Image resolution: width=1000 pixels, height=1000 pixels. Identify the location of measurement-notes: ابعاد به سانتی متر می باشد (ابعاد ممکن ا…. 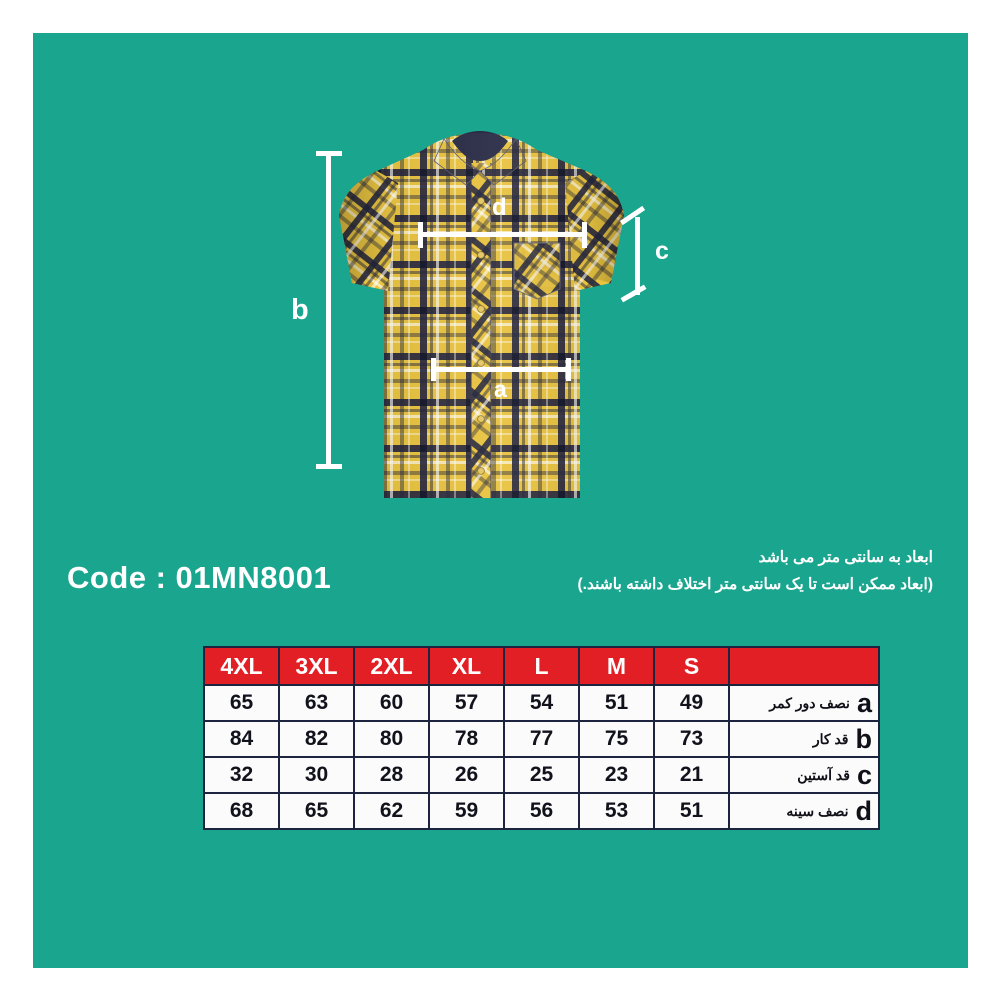
(755, 571).